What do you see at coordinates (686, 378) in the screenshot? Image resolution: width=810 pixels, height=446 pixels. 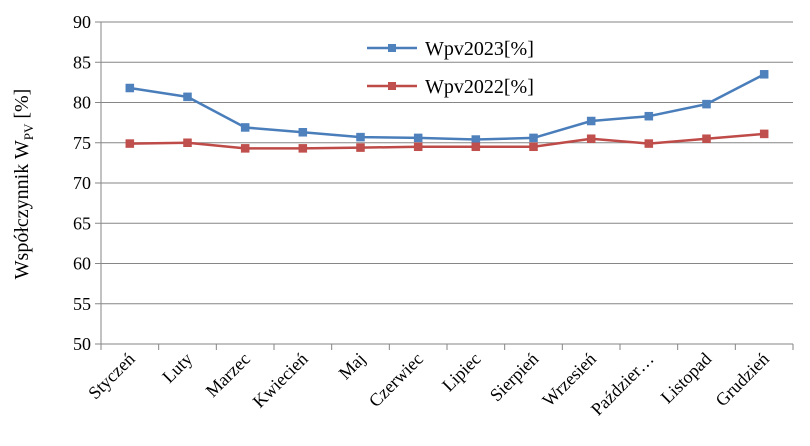 I see `x-tick-label: Listopad` at bounding box center [686, 378].